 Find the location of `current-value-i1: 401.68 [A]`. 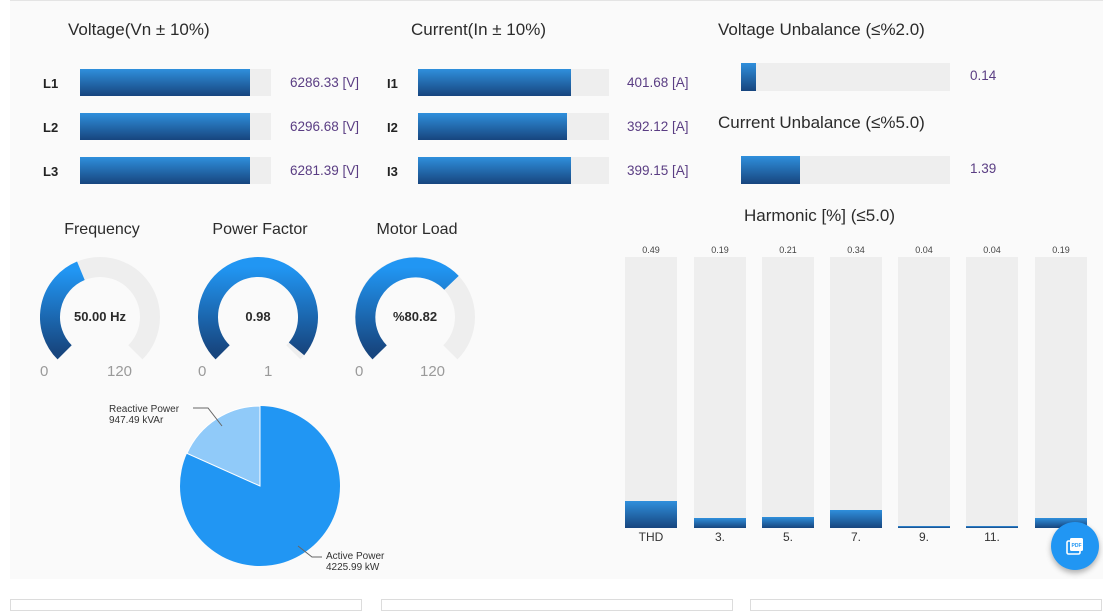

current-value-i1: 401.68 [A] is located at coordinates (658, 82).